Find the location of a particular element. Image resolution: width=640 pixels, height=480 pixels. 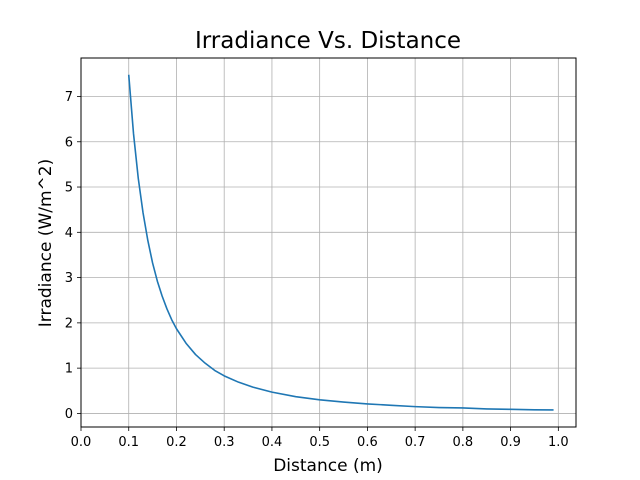

x-tick-label: 0.1 is located at coordinates (128, 442).